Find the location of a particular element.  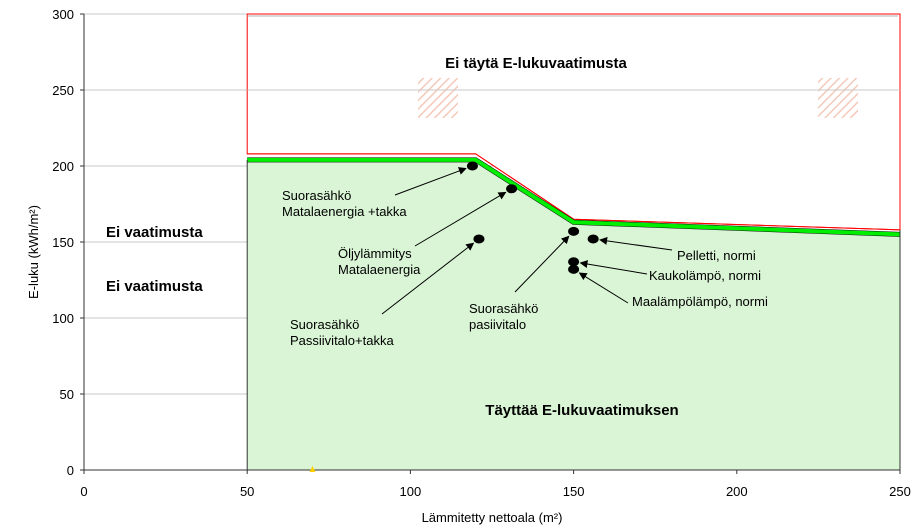

axis-marker is located at coordinates (312, 469).